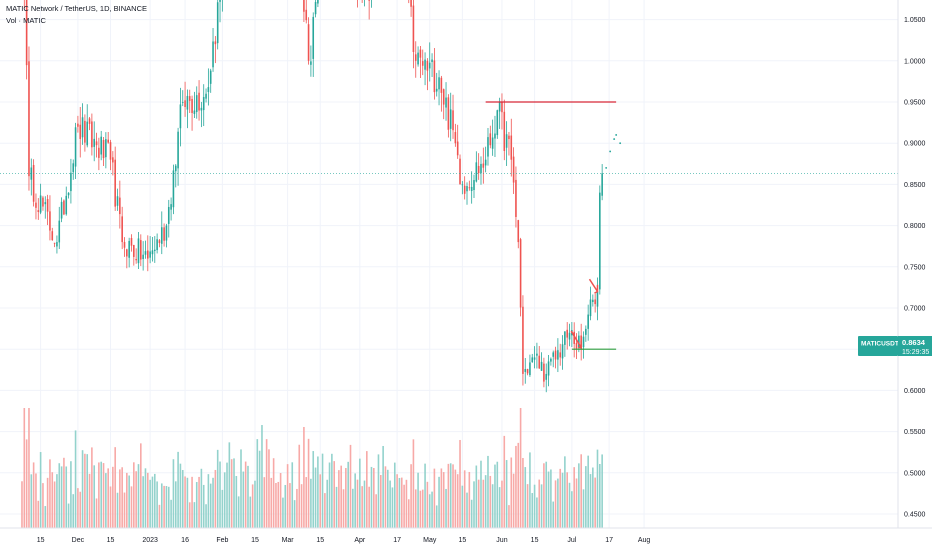 Image resolution: width=932 pixels, height=550 pixels. What do you see at coordinates (26, 20) in the screenshot?
I see `volume-indicator-title: Vol · MATIC` at bounding box center [26, 20].